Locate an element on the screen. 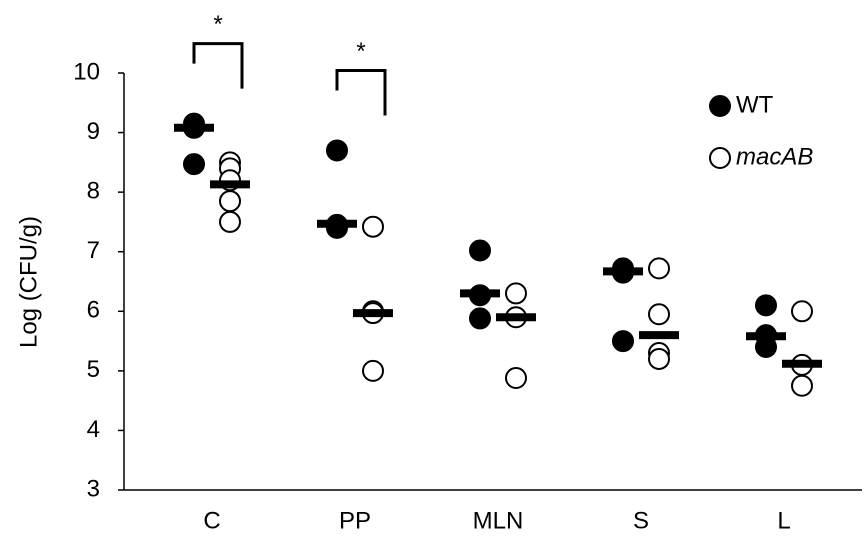 The height and width of the screenshot is (547, 866). legend-label: WT is located at coordinates (755, 104).